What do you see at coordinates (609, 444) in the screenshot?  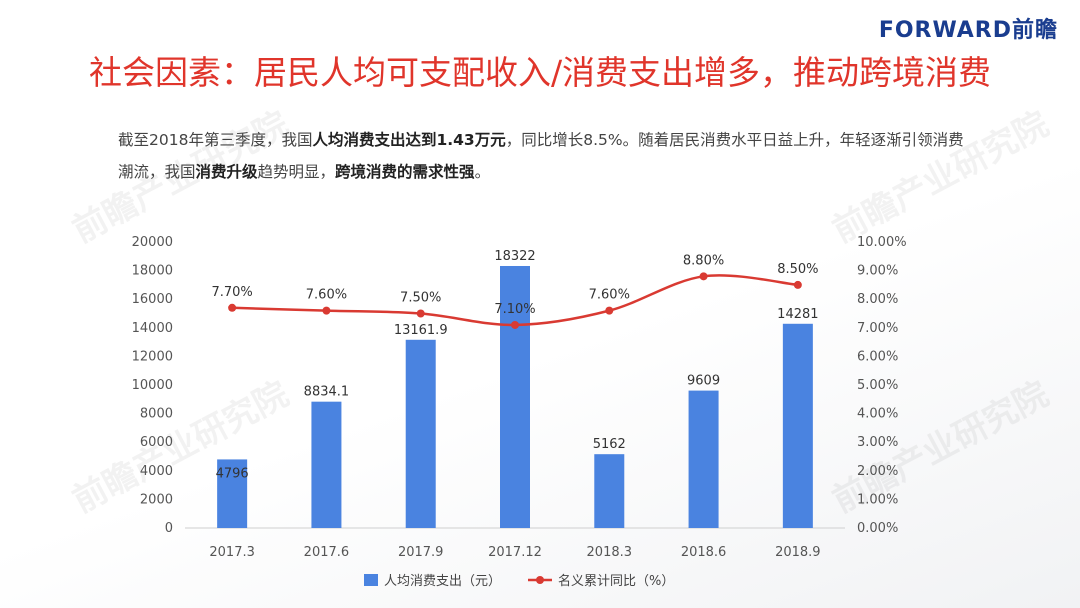 I see `bar-data-label: 5162` at bounding box center [609, 444].